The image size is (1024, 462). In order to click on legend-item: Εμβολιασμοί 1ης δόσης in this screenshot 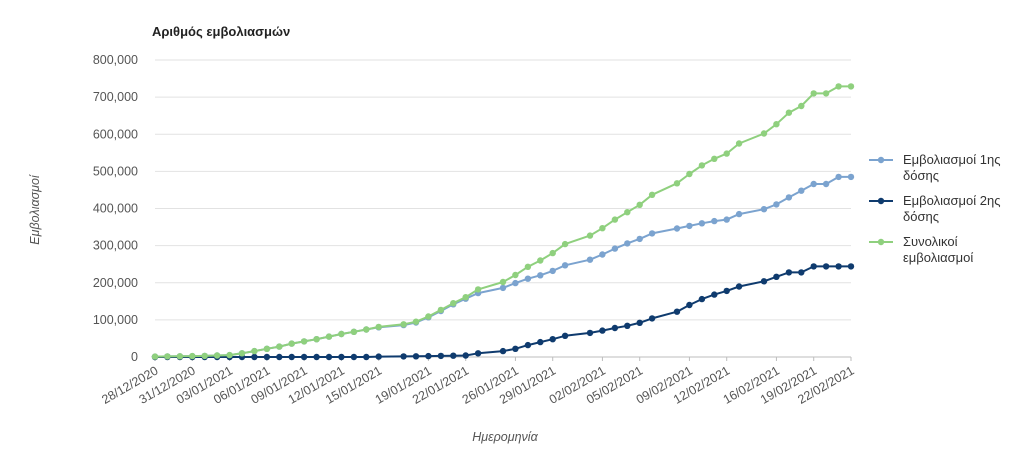, I will do `click(935, 167)`.